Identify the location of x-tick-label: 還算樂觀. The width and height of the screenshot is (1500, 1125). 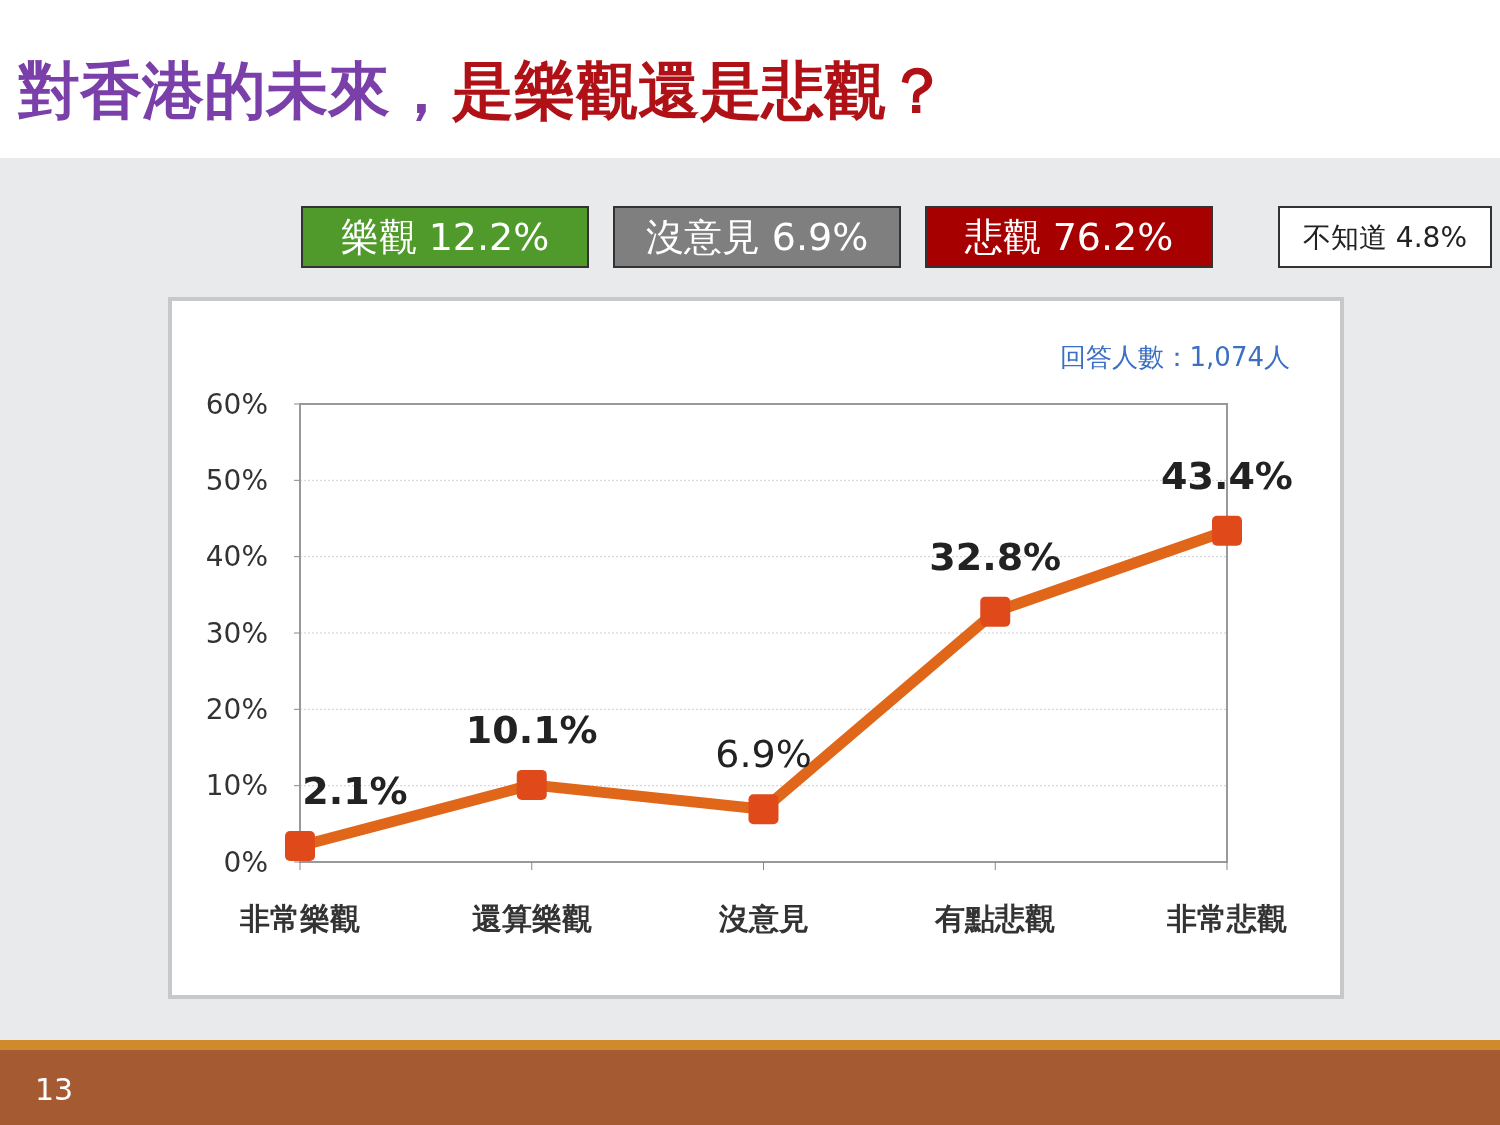
(531, 918).